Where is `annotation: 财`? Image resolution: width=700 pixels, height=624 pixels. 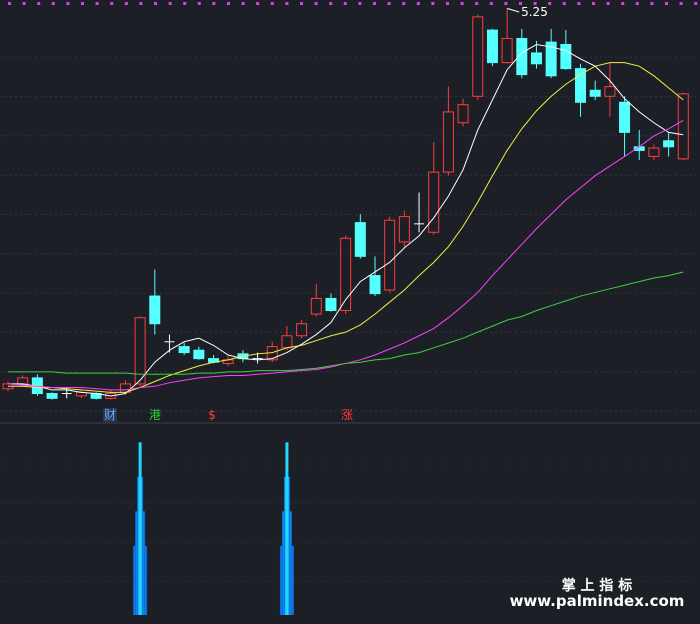 annotation: 财 is located at coordinates (110, 415).